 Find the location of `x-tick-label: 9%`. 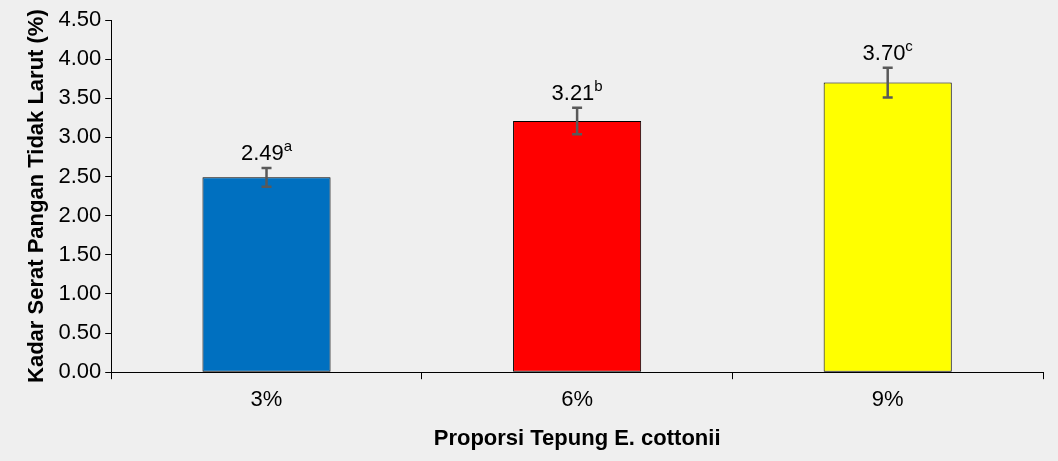

x-tick-label: 9% is located at coordinates (887, 399).